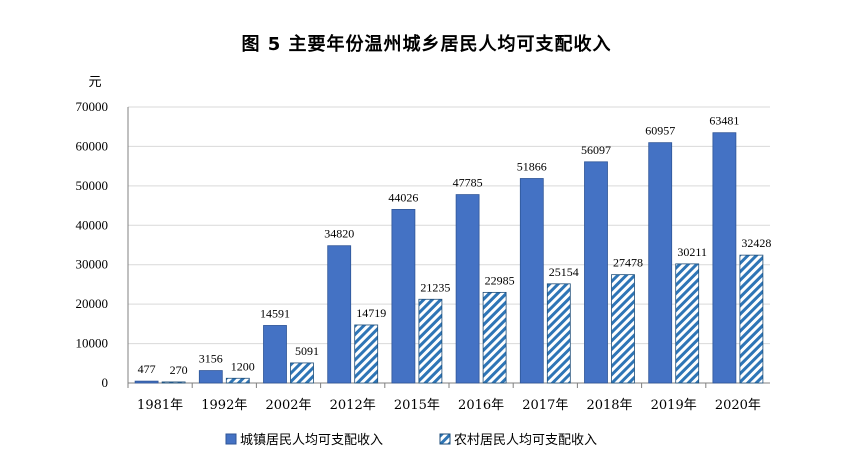 The image size is (853, 472). What do you see at coordinates (525, 440) in the screenshot?
I see `legend-label-rural: 农村居民人均可支配收入` at bounding box center [525, 440].